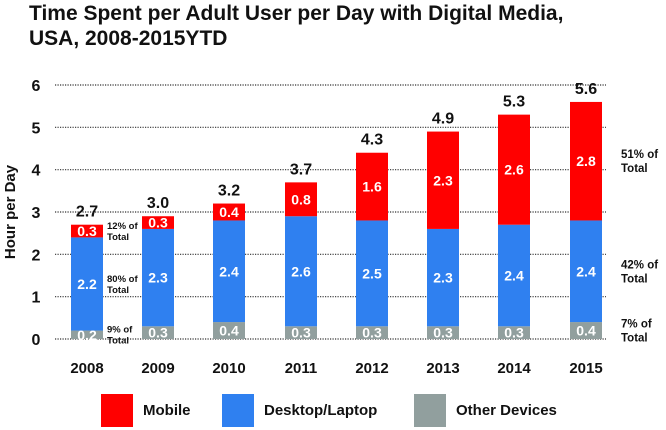  I want to click on bar-desktop-laptop-2012, so click(372, 273).